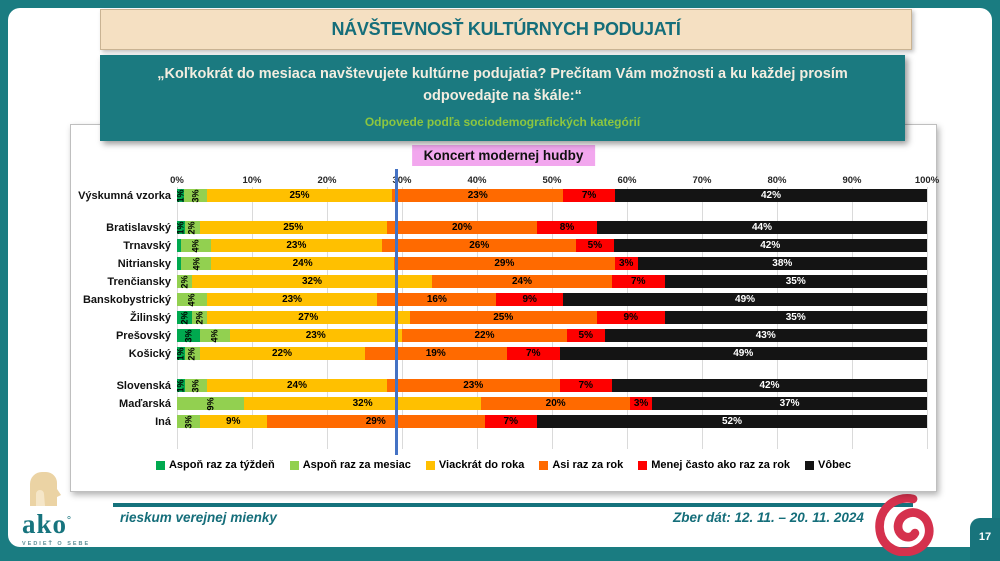  Describe the element at coordinates (927, 180) in the screenshot. I see `axis-tick-label: 100%` at that location.